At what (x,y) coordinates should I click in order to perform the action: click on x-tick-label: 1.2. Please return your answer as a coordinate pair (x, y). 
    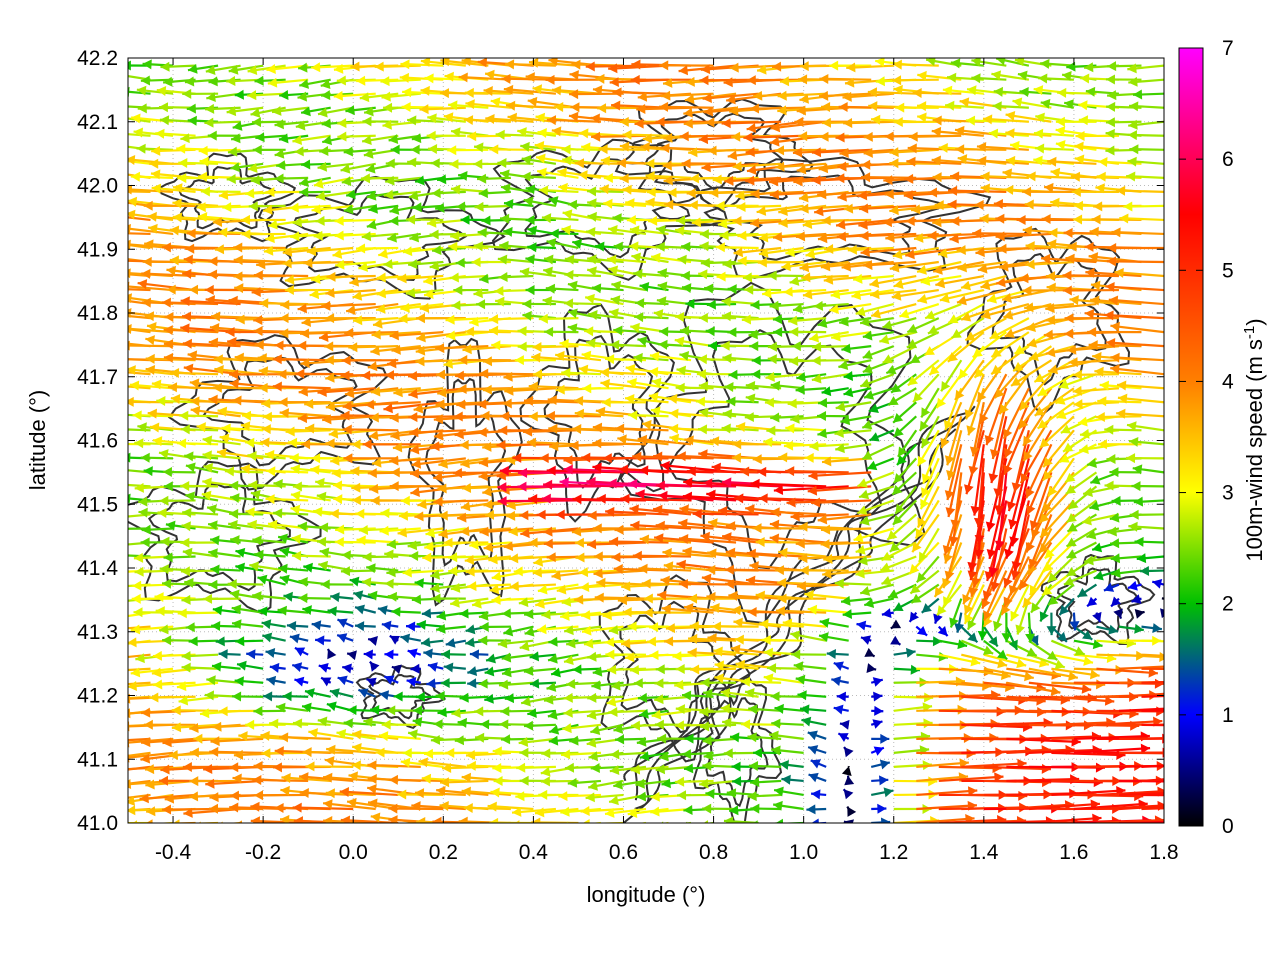
    Looking at the image, I should click on (893, 852).